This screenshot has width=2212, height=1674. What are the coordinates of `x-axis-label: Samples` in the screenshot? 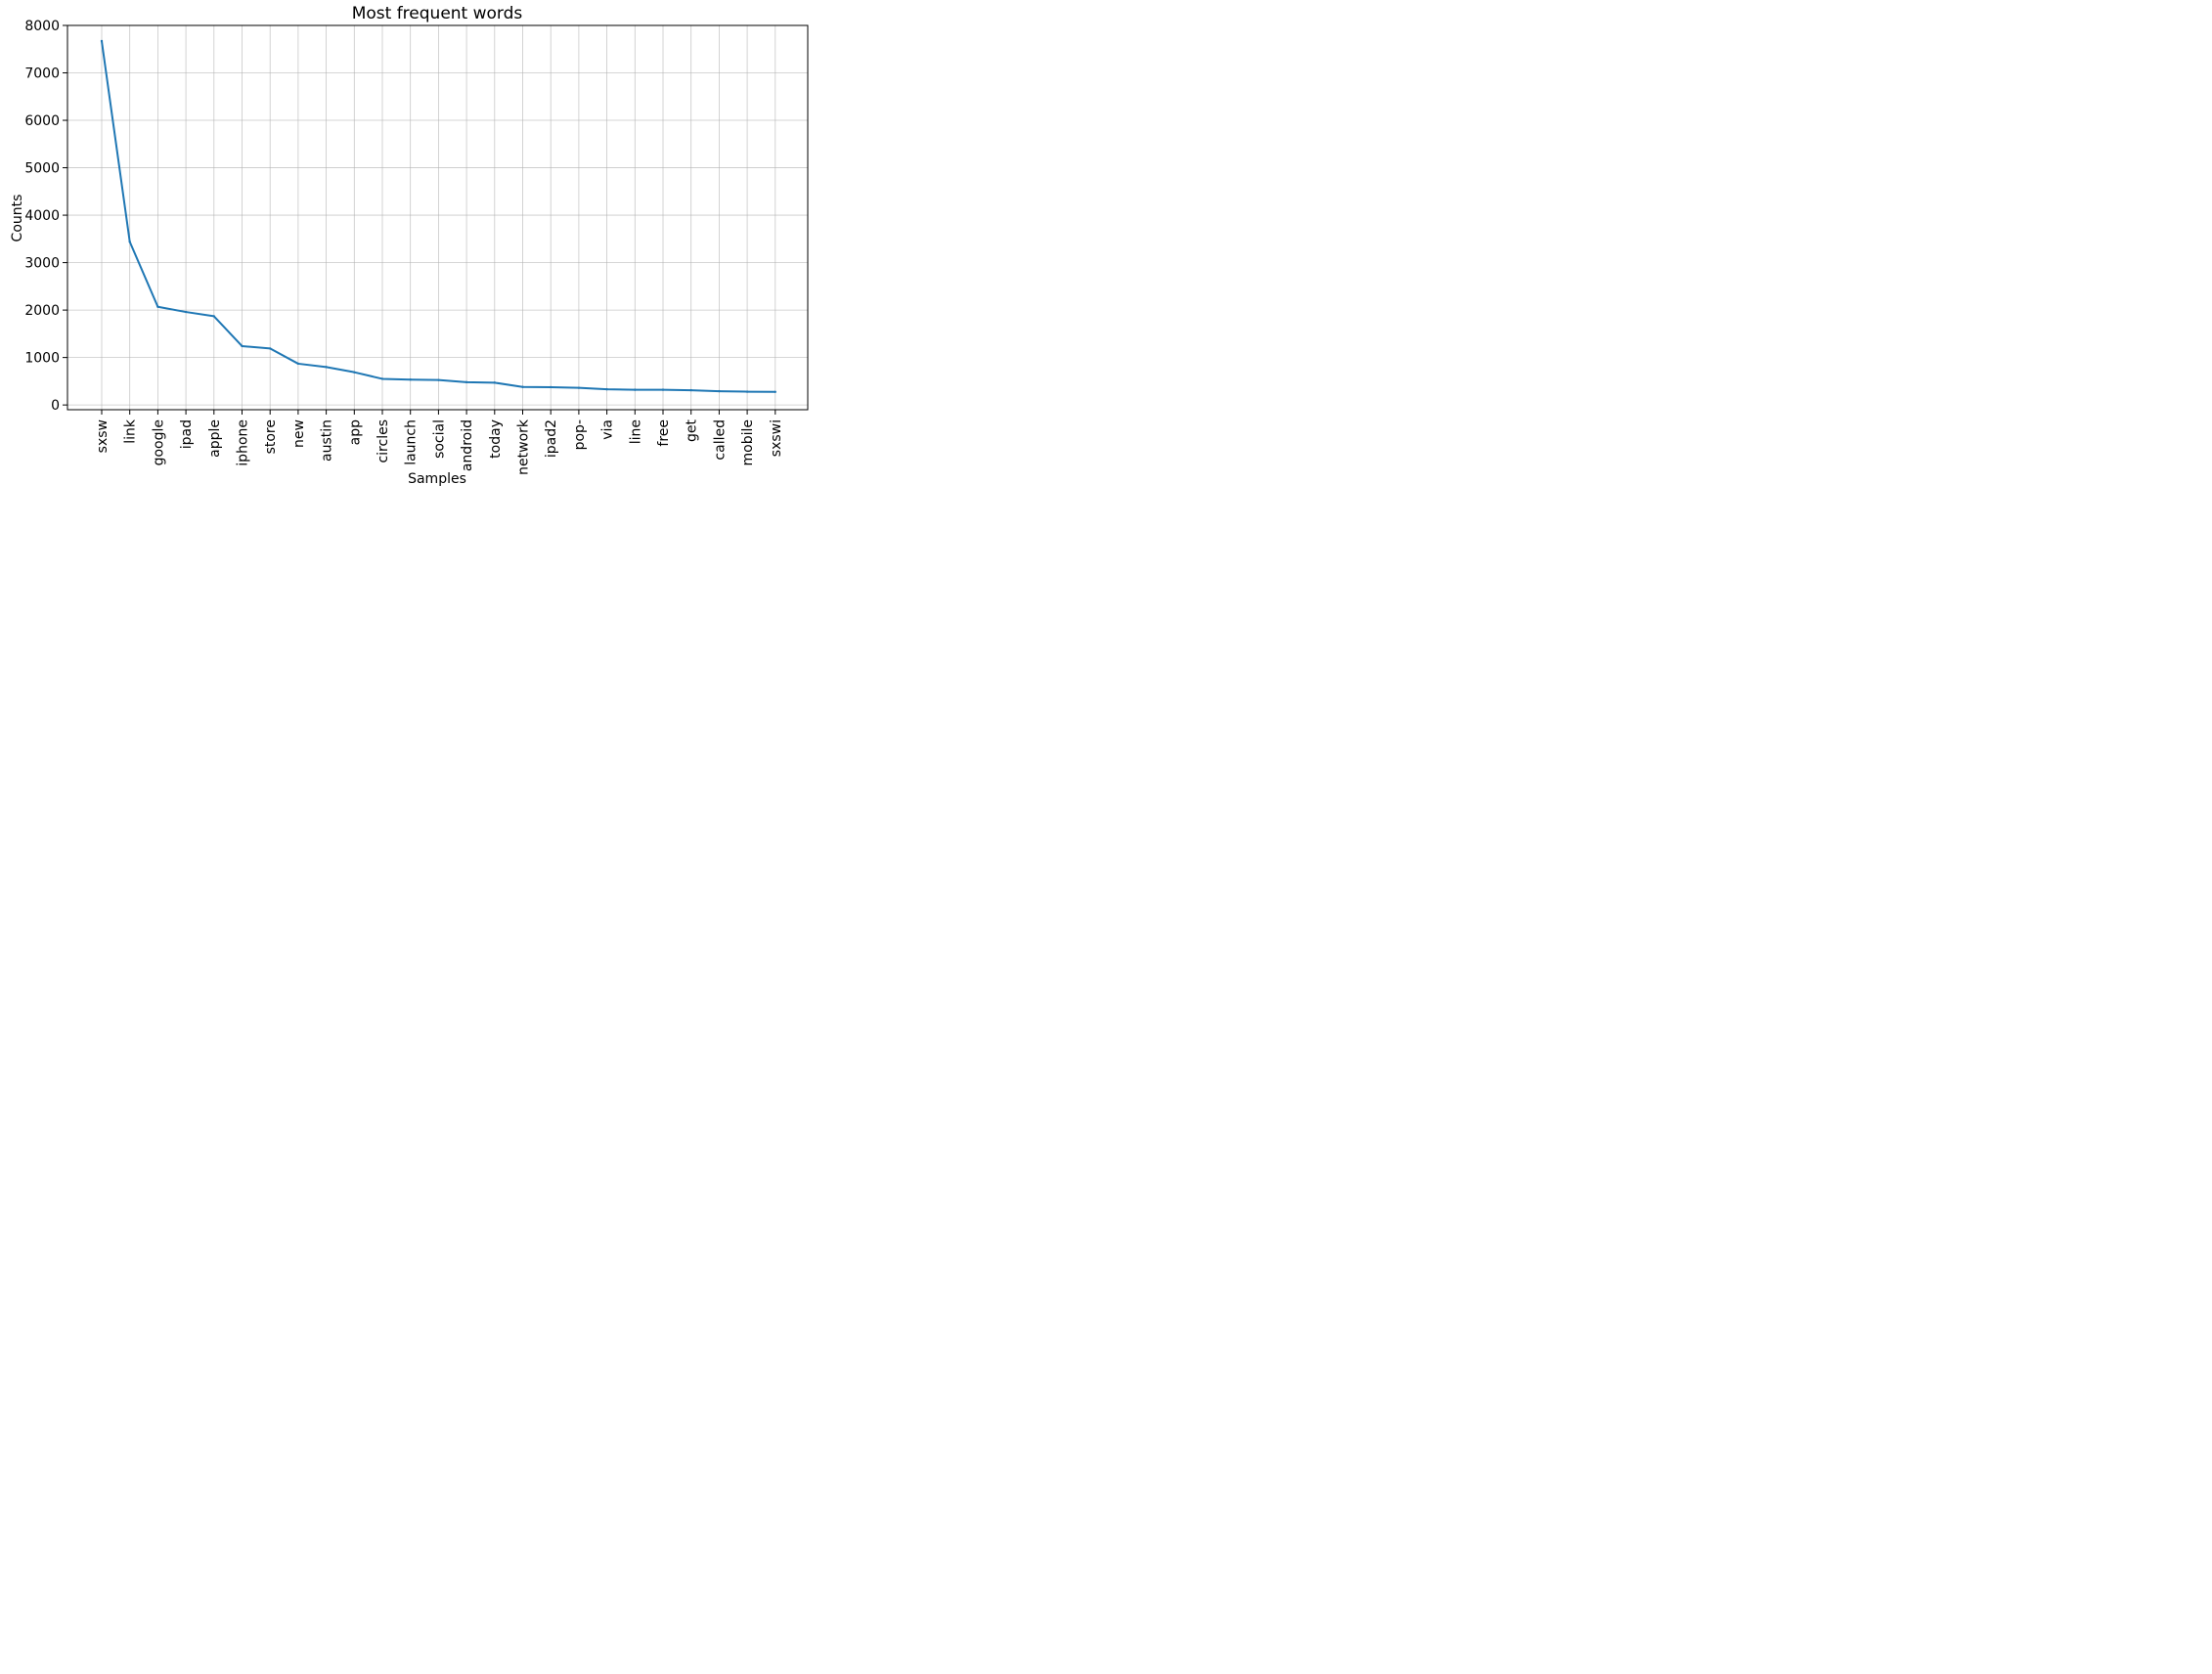 It's located at (437, 479).